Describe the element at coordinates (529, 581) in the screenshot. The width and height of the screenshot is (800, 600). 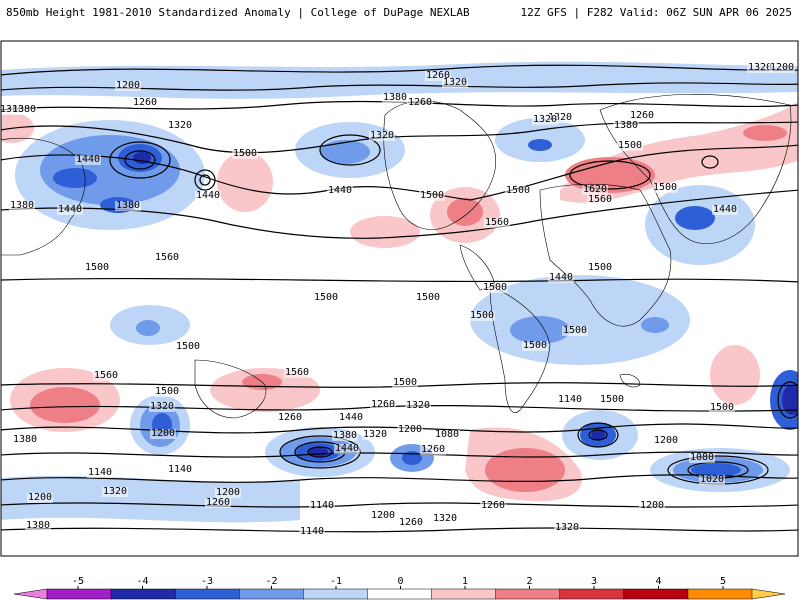
I see `colorbar-tick-label: 2` at that location.